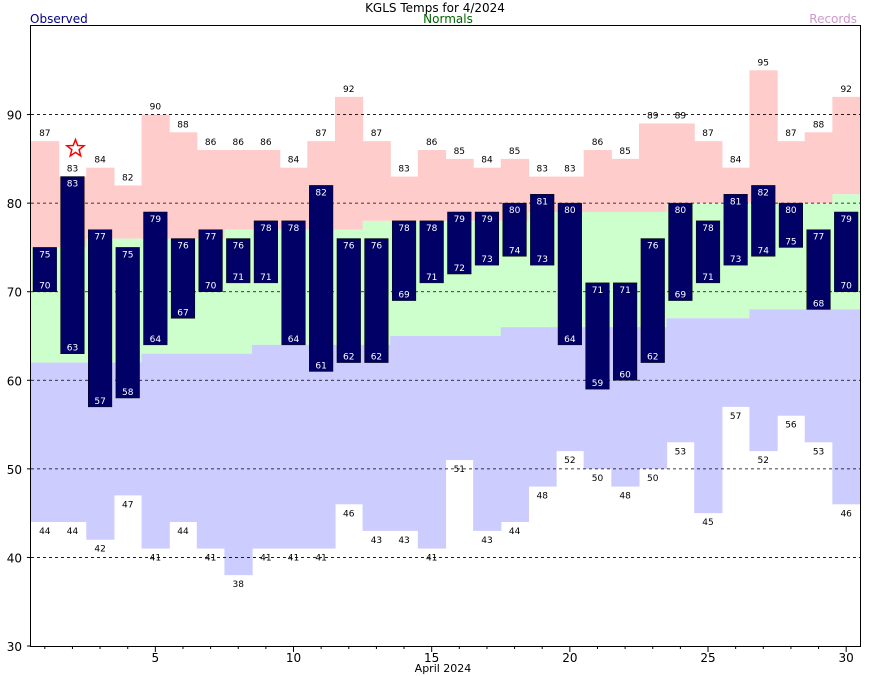 This screenshot has width=870, height=676. What do you see at coordinates (59, 19) in the screenshot?
I see `legend-observed: Observed` at bounding box center [59, 19].